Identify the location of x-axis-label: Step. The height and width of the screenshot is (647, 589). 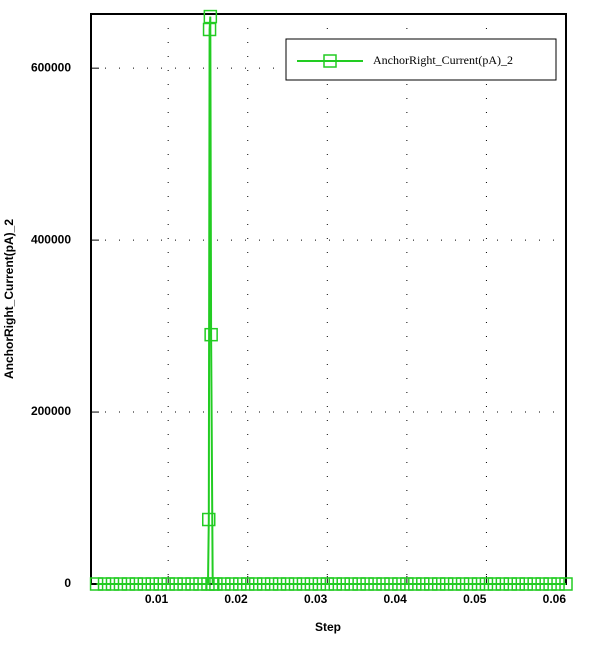
(328, 627).